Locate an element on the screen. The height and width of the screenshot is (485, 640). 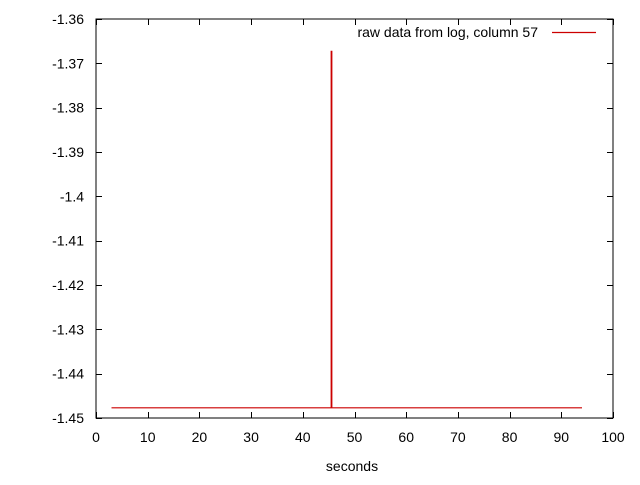
legend-label: raw data from log, column 57 is located at coordinates (447, 32).